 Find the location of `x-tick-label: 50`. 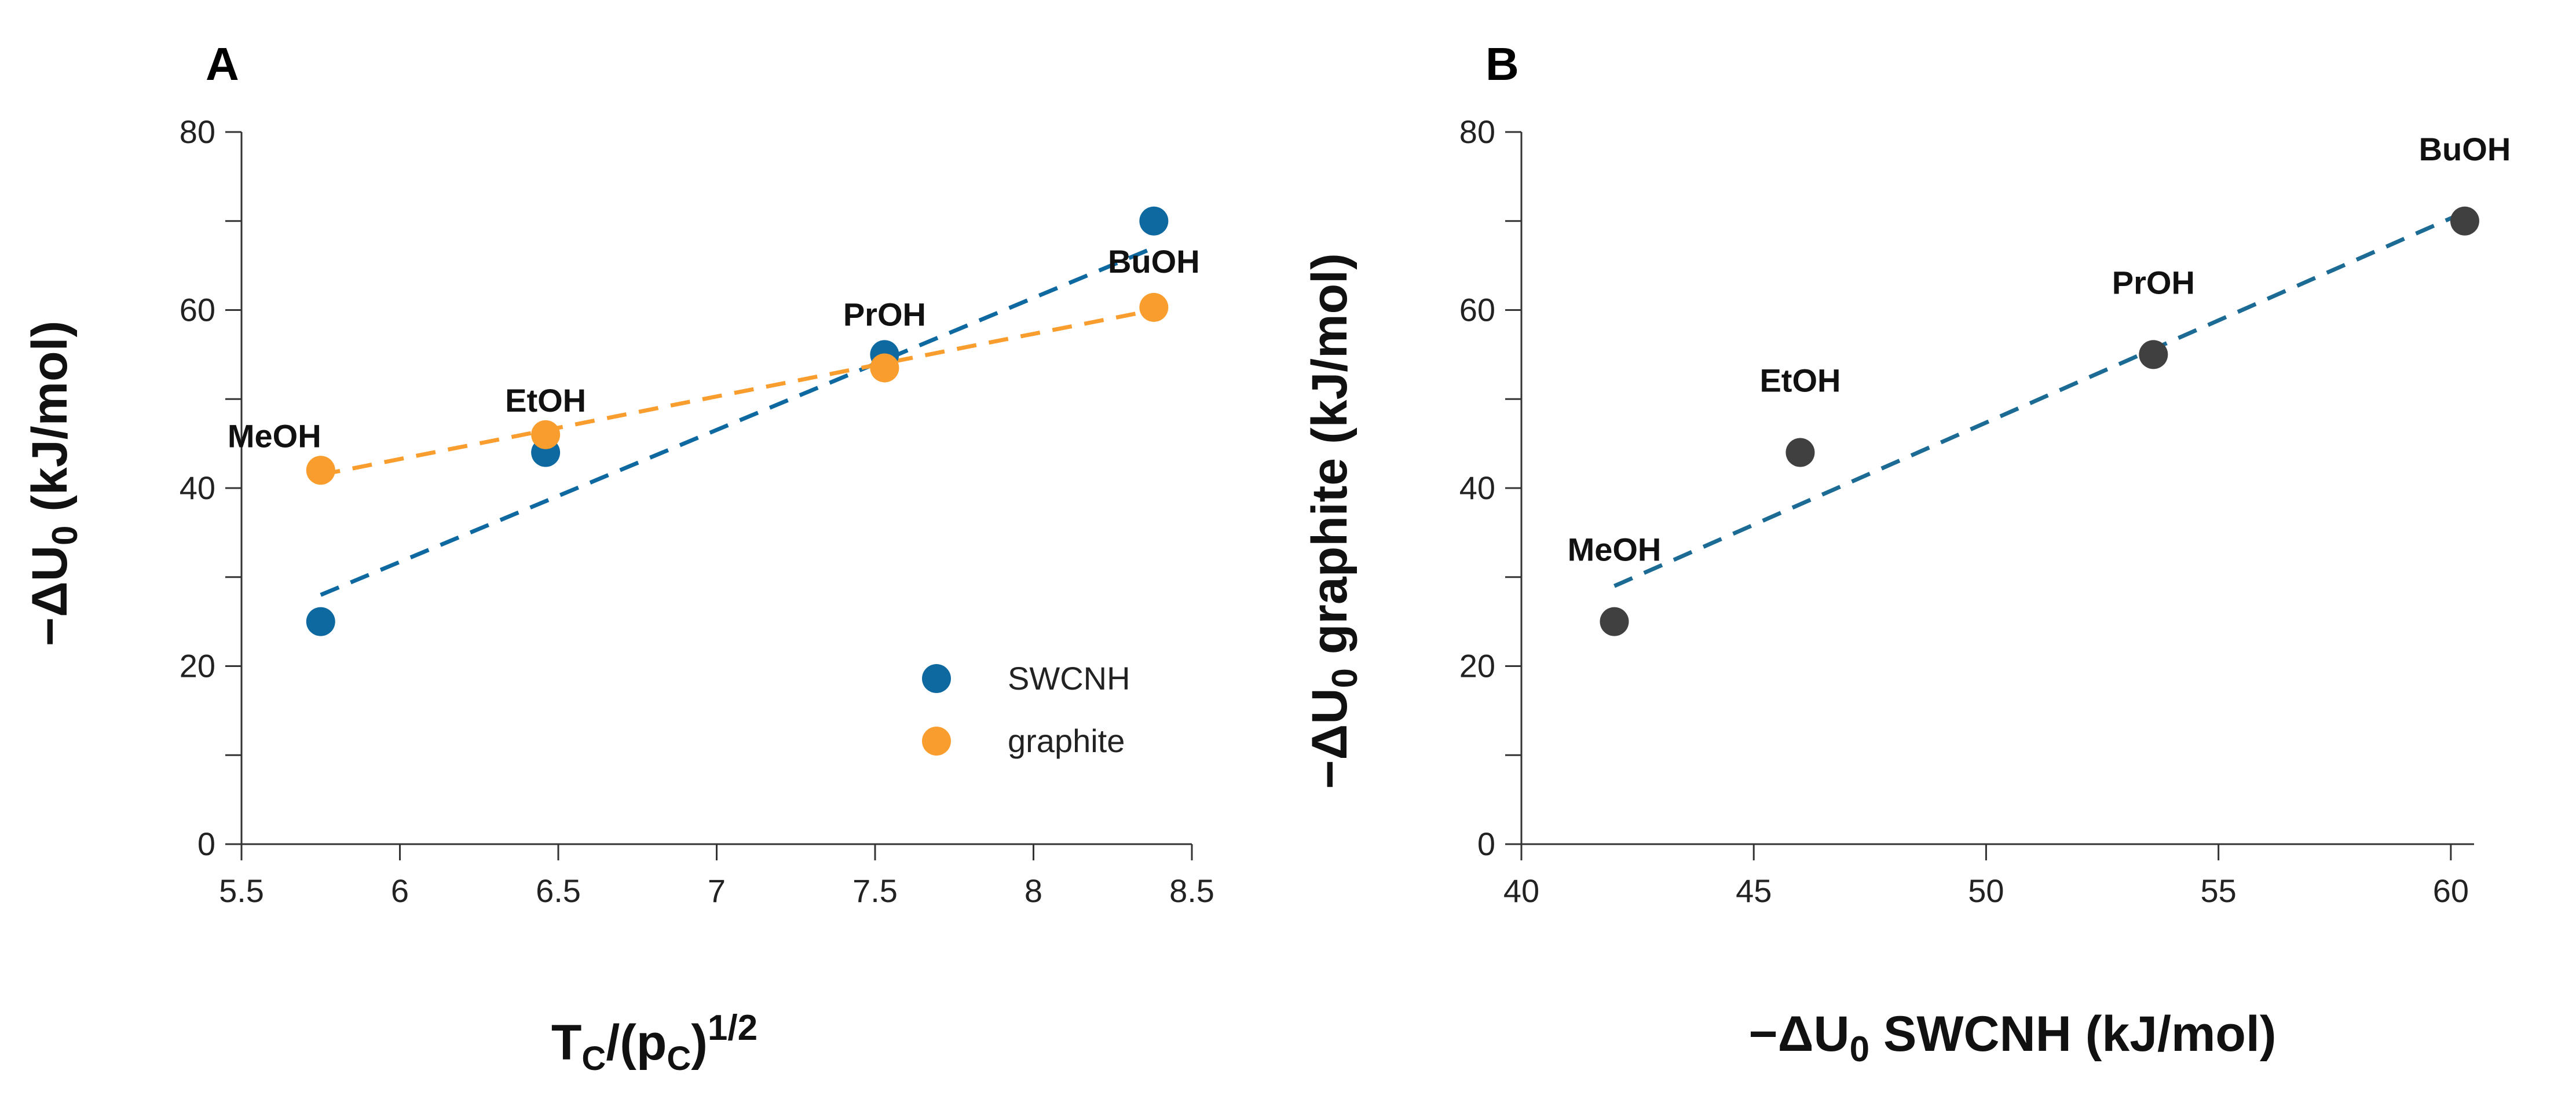

x-tick-label: 50 is located at coordinates (1986, 891).